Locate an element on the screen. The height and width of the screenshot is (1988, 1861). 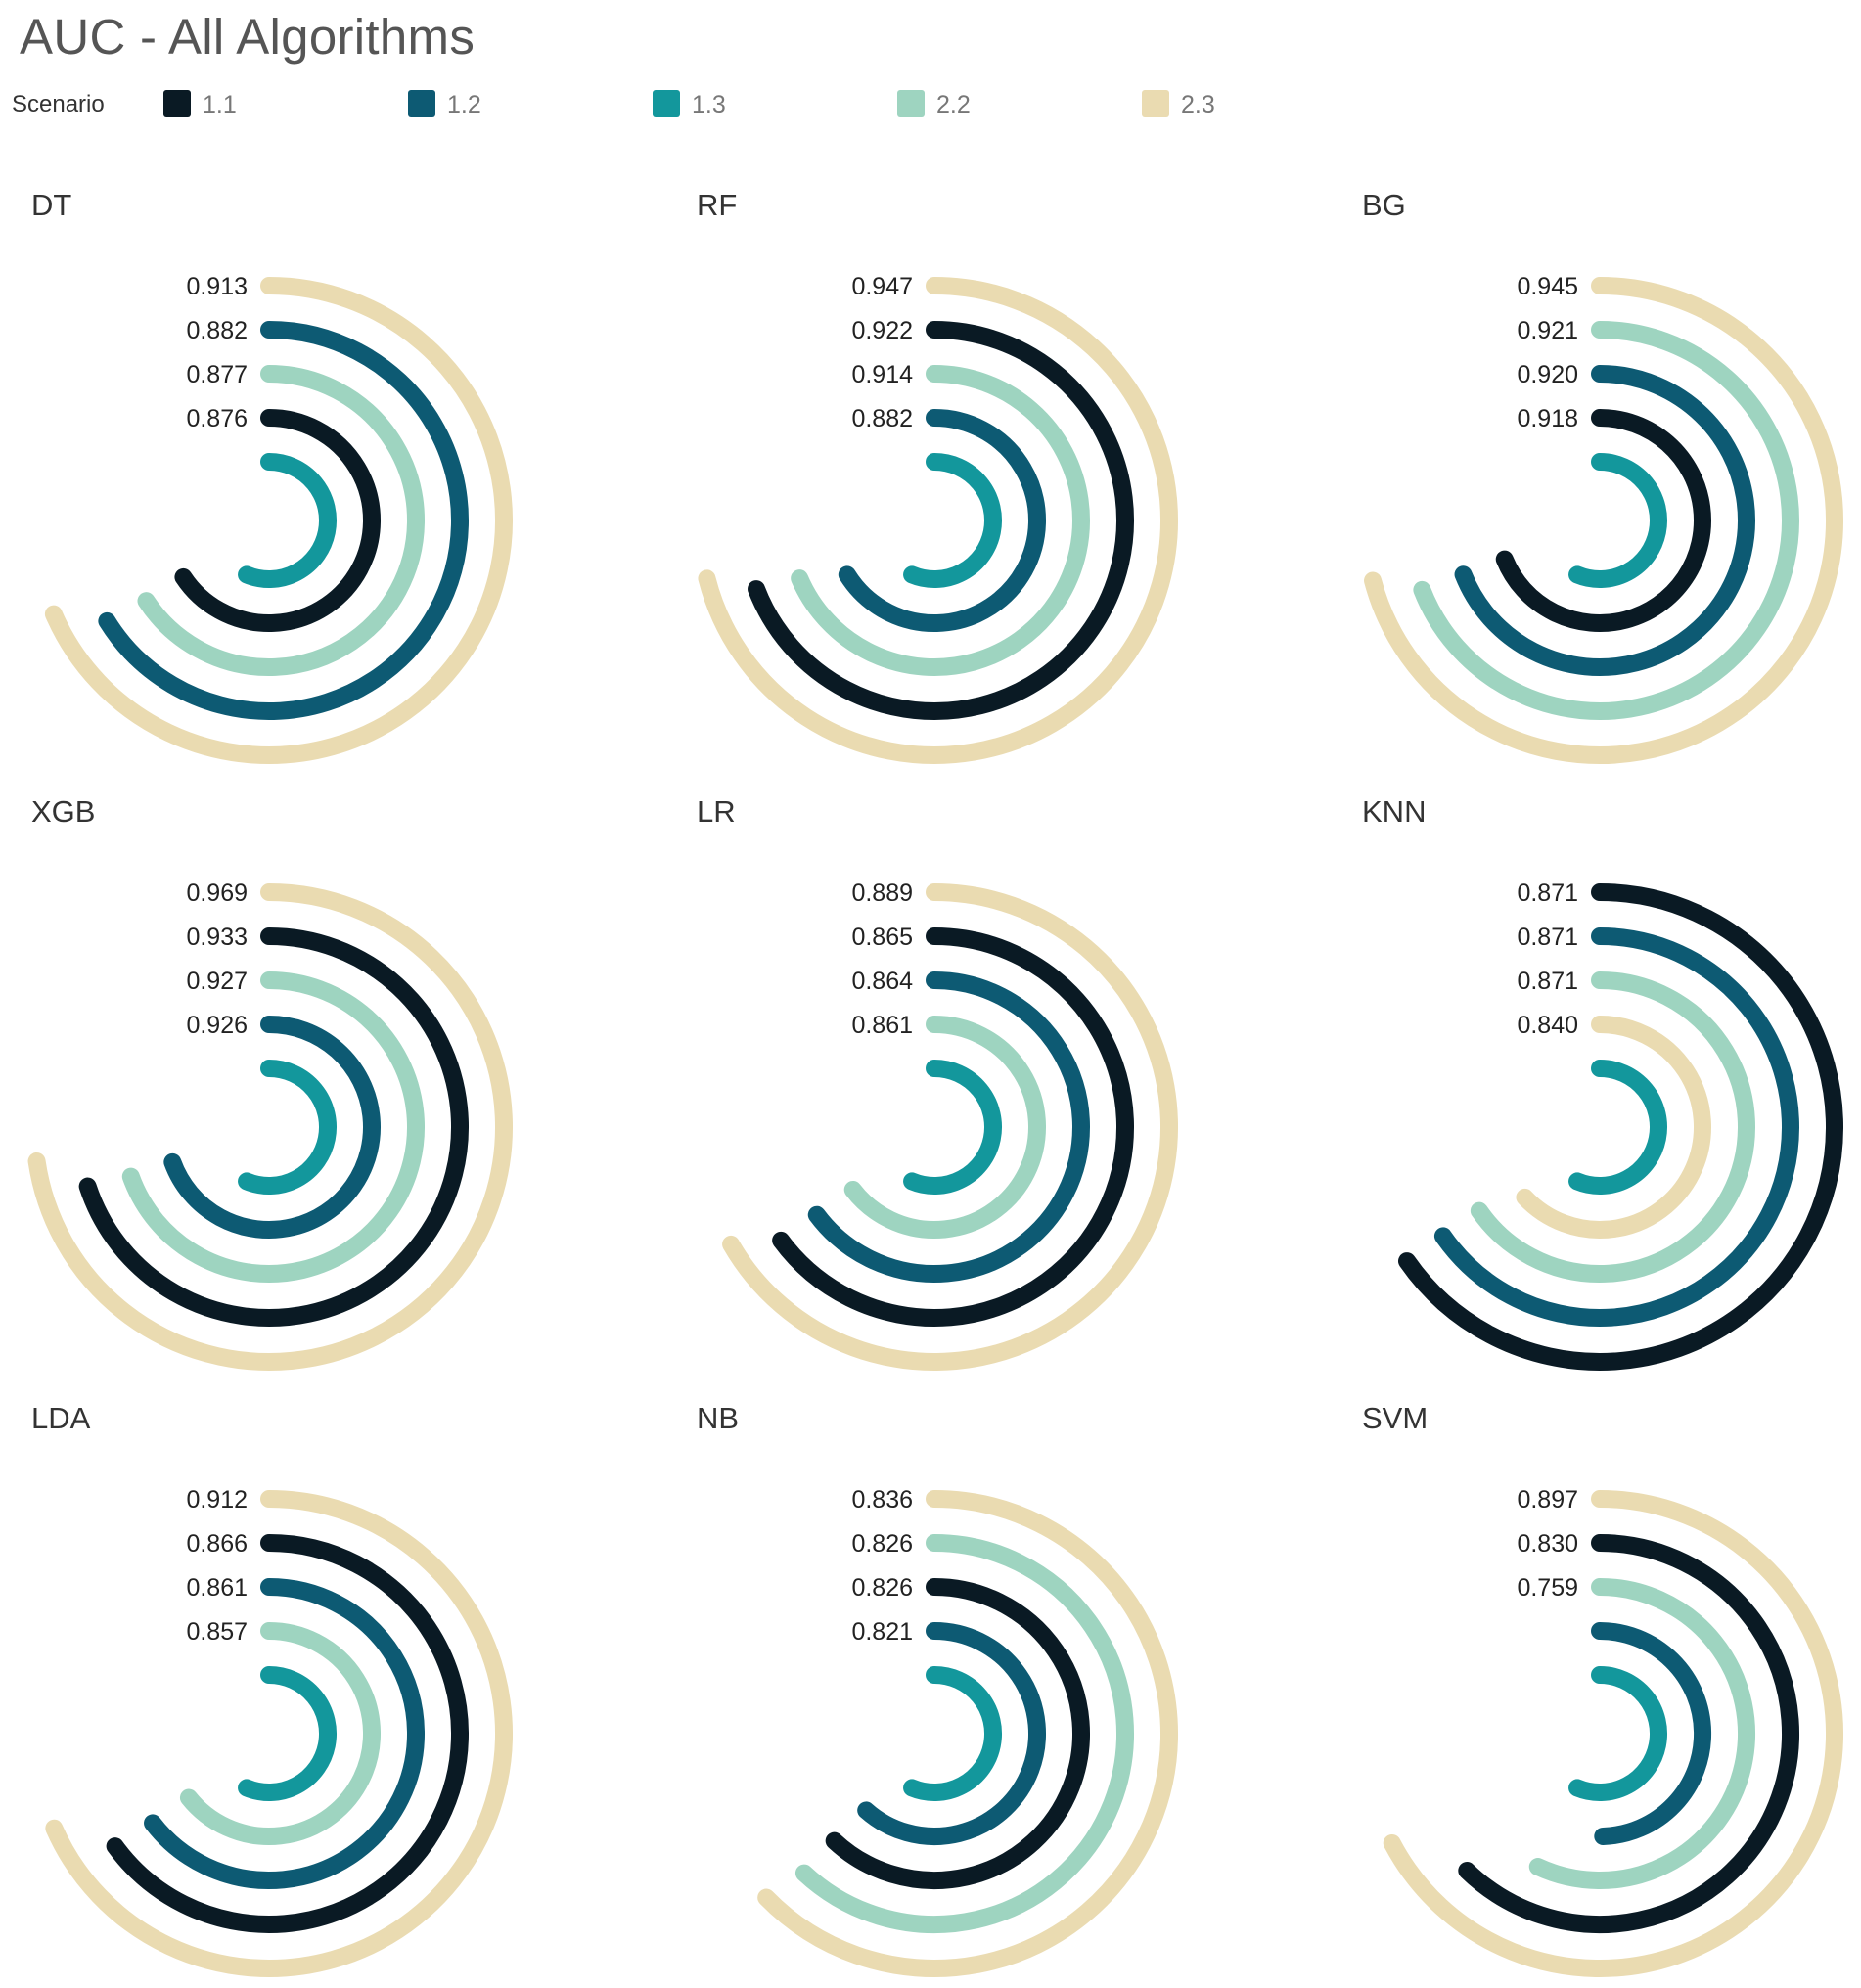
radial-bars: 0.913 0.882 0.877 0.876 is located at coordinates (278, 518).